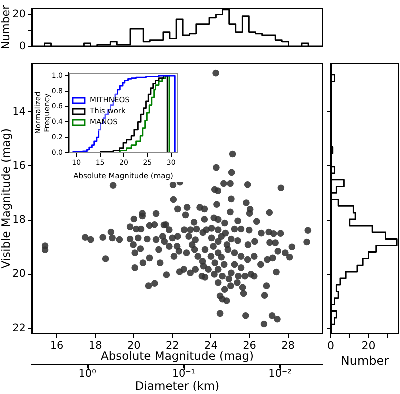 The image size is (400, 394). Describe the element at coordinates (365, 361) in the screenshot. I see `x-axis-title: Number` at that location.